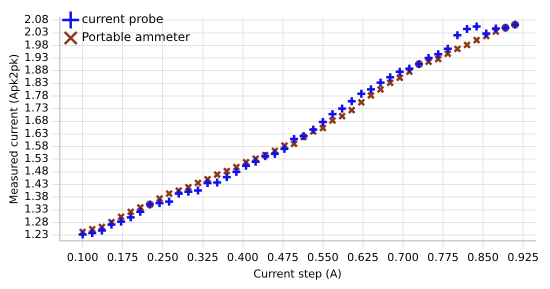 This screenshot has width=550, height=289. I want to click on y-tick-label: 1.33, so click(36, 209).